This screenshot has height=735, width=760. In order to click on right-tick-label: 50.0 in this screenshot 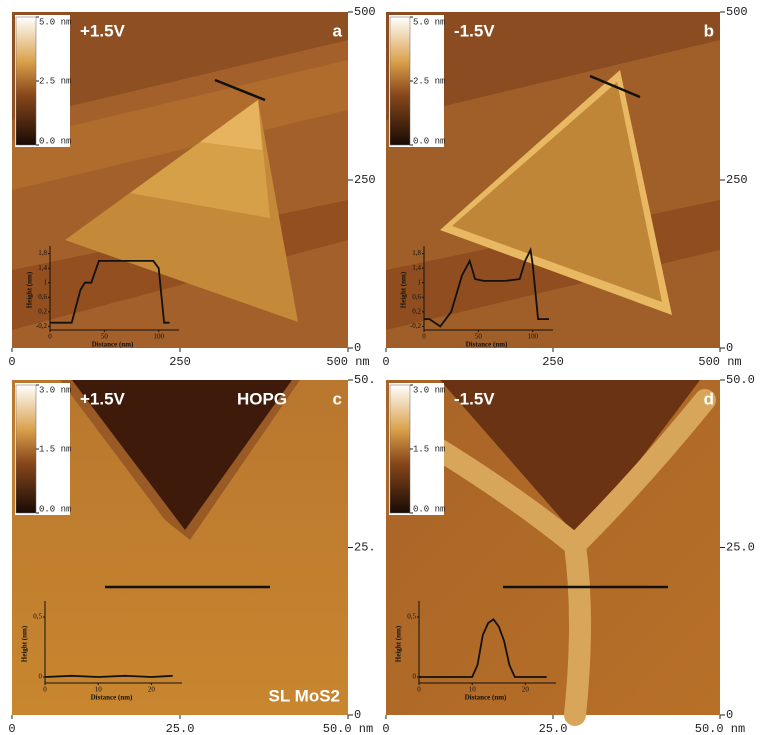, I will do `click(740, 380)`.